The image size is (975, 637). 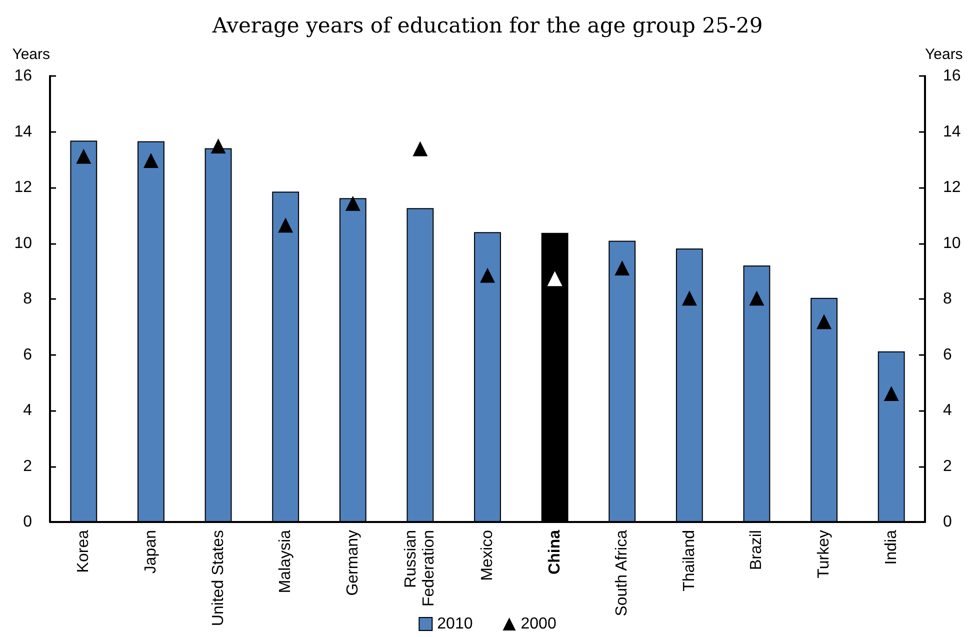 I want to click on y-tick-label: 12, so click(x=23, y=187).